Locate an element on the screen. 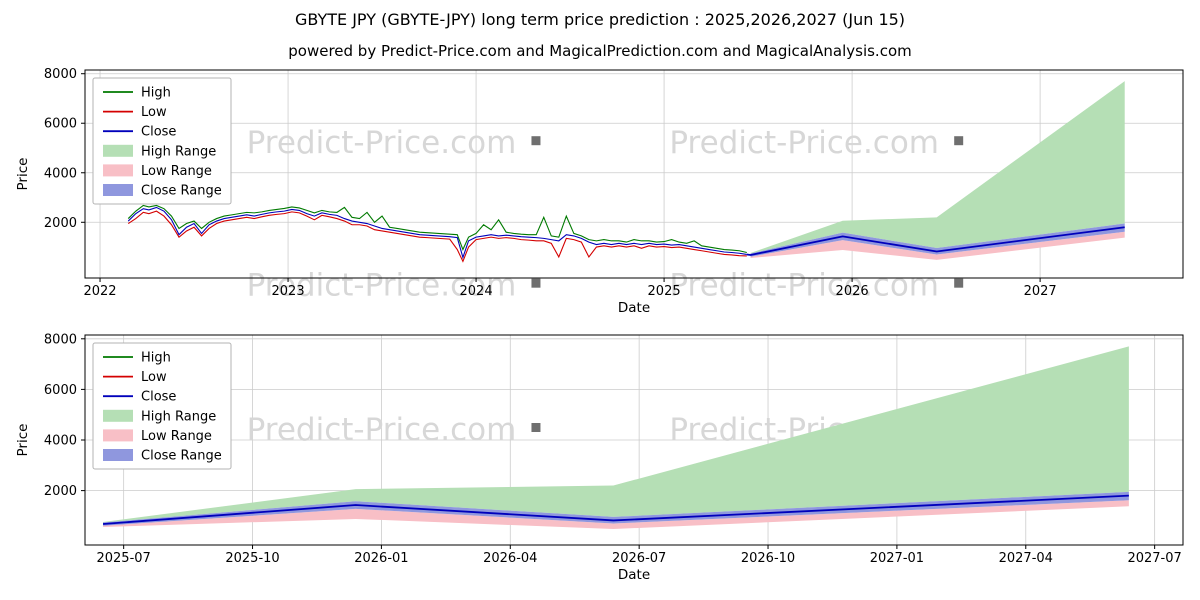  x-tick-label: 2027-07 is located at coordinates (1154, 558).